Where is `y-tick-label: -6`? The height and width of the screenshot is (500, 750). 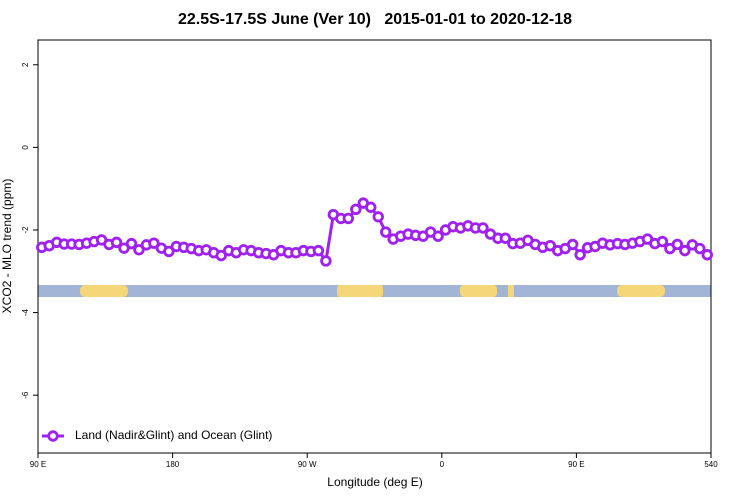 y-tick-label: -6 is located at coordinates (25, 395).